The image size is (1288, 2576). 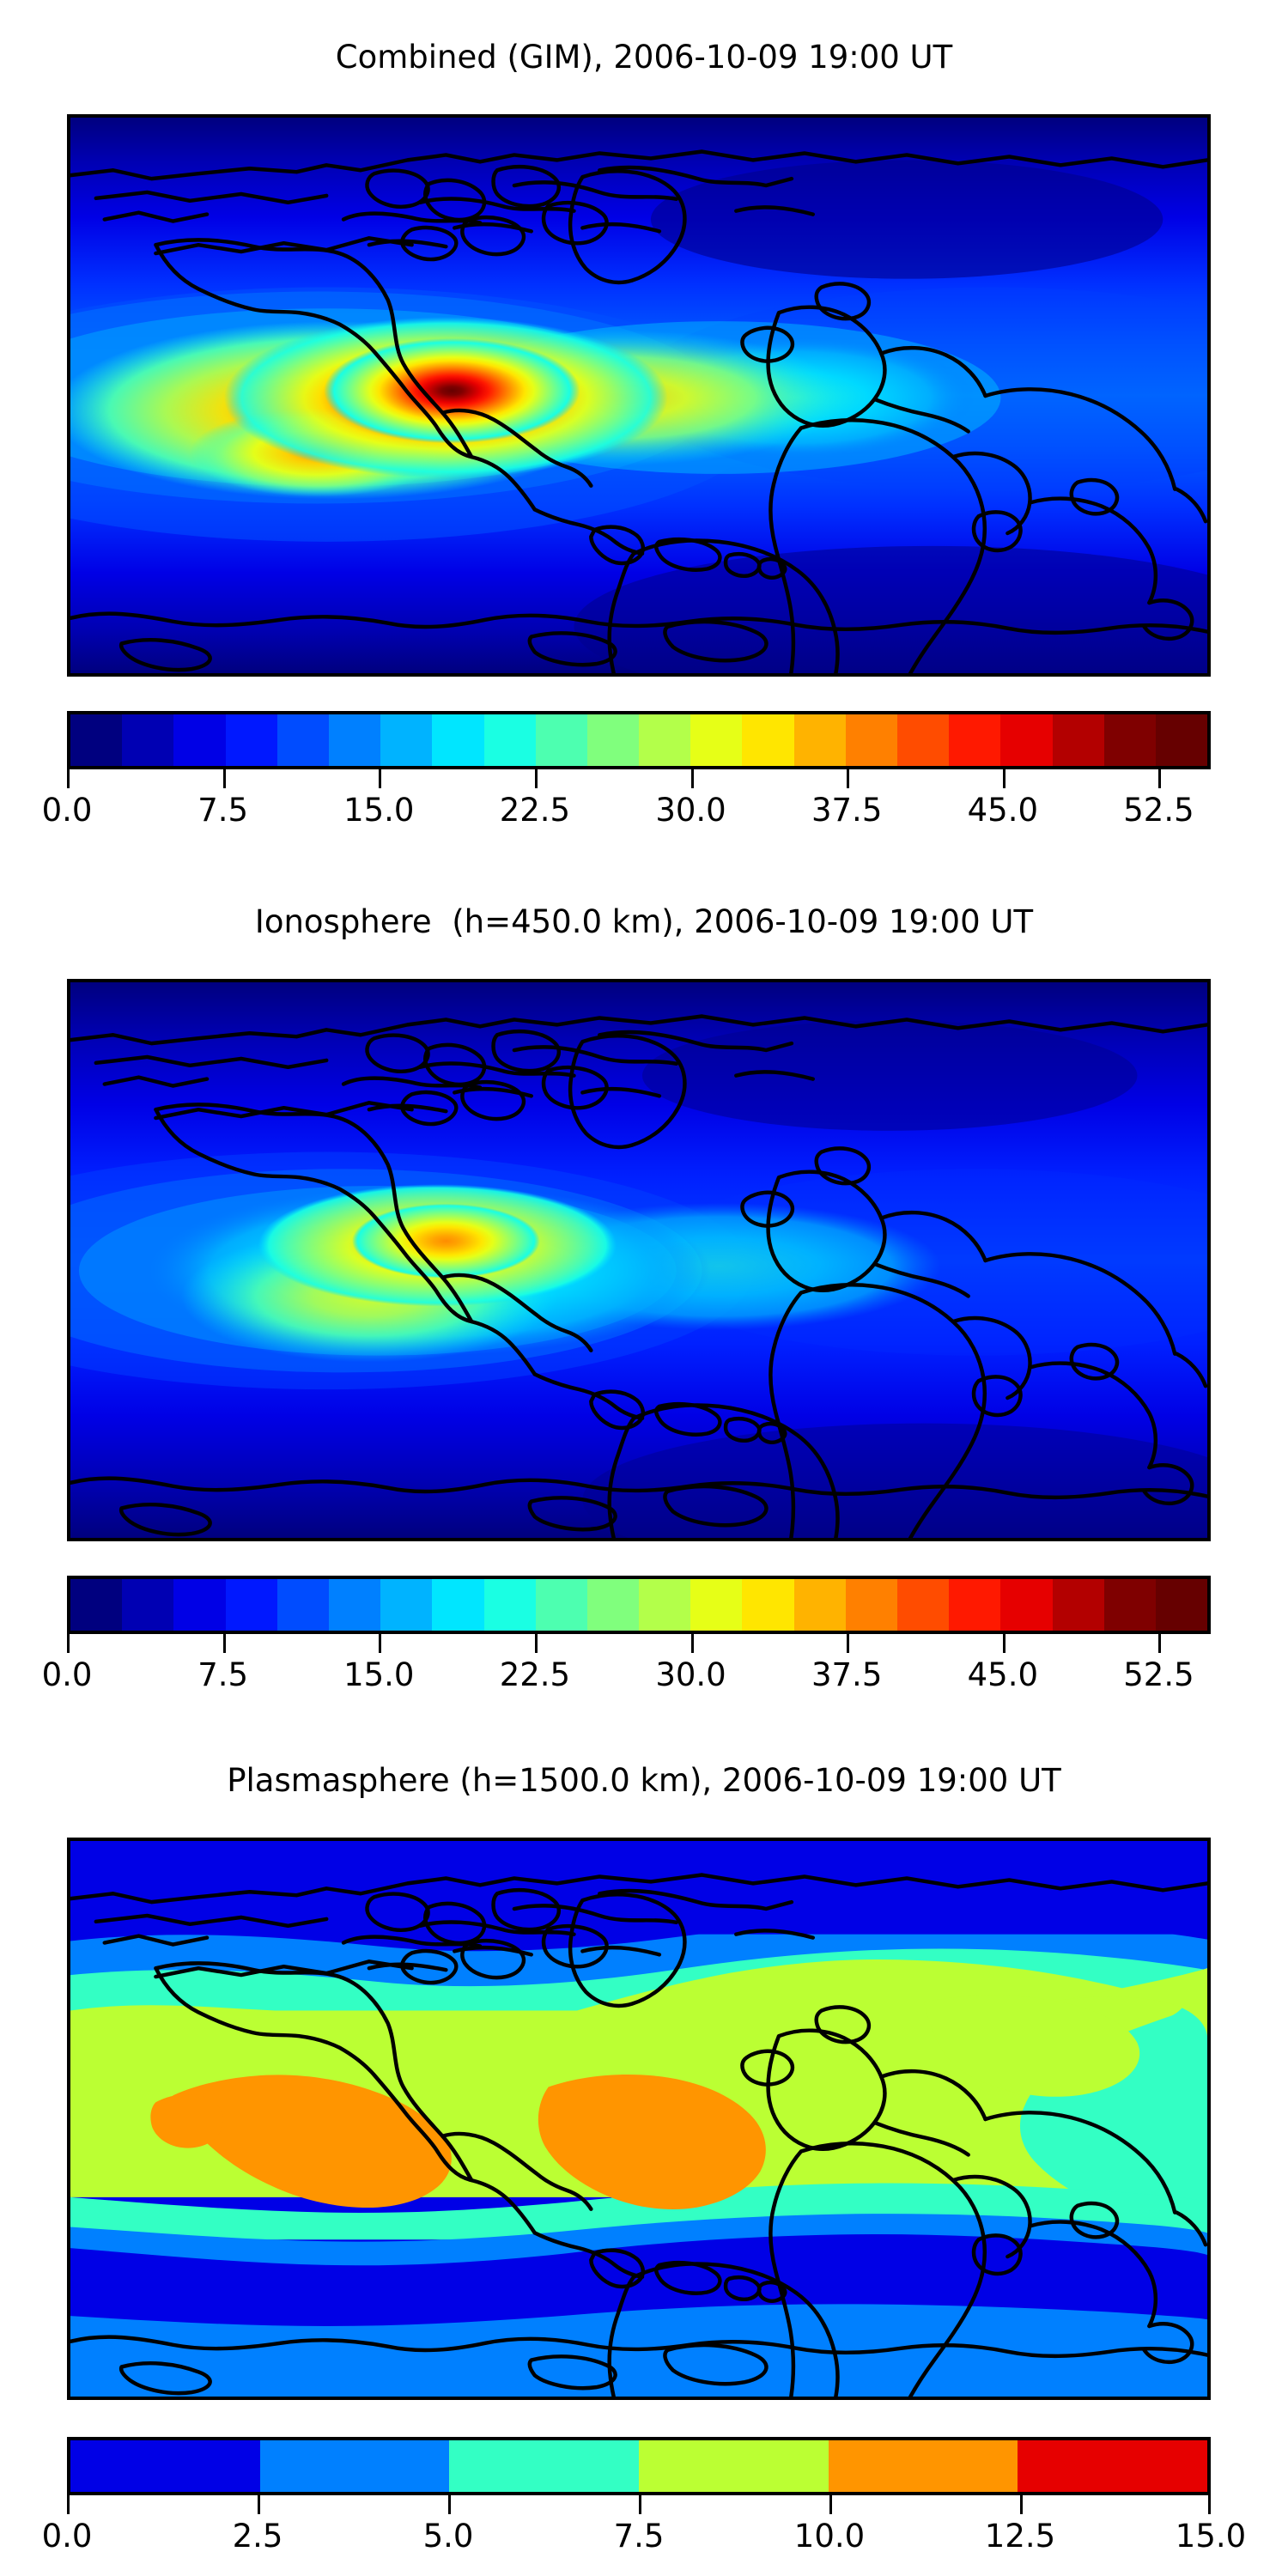 I want to click on colorbar-tick-label: 2.5, so click(x=258, y=2536).